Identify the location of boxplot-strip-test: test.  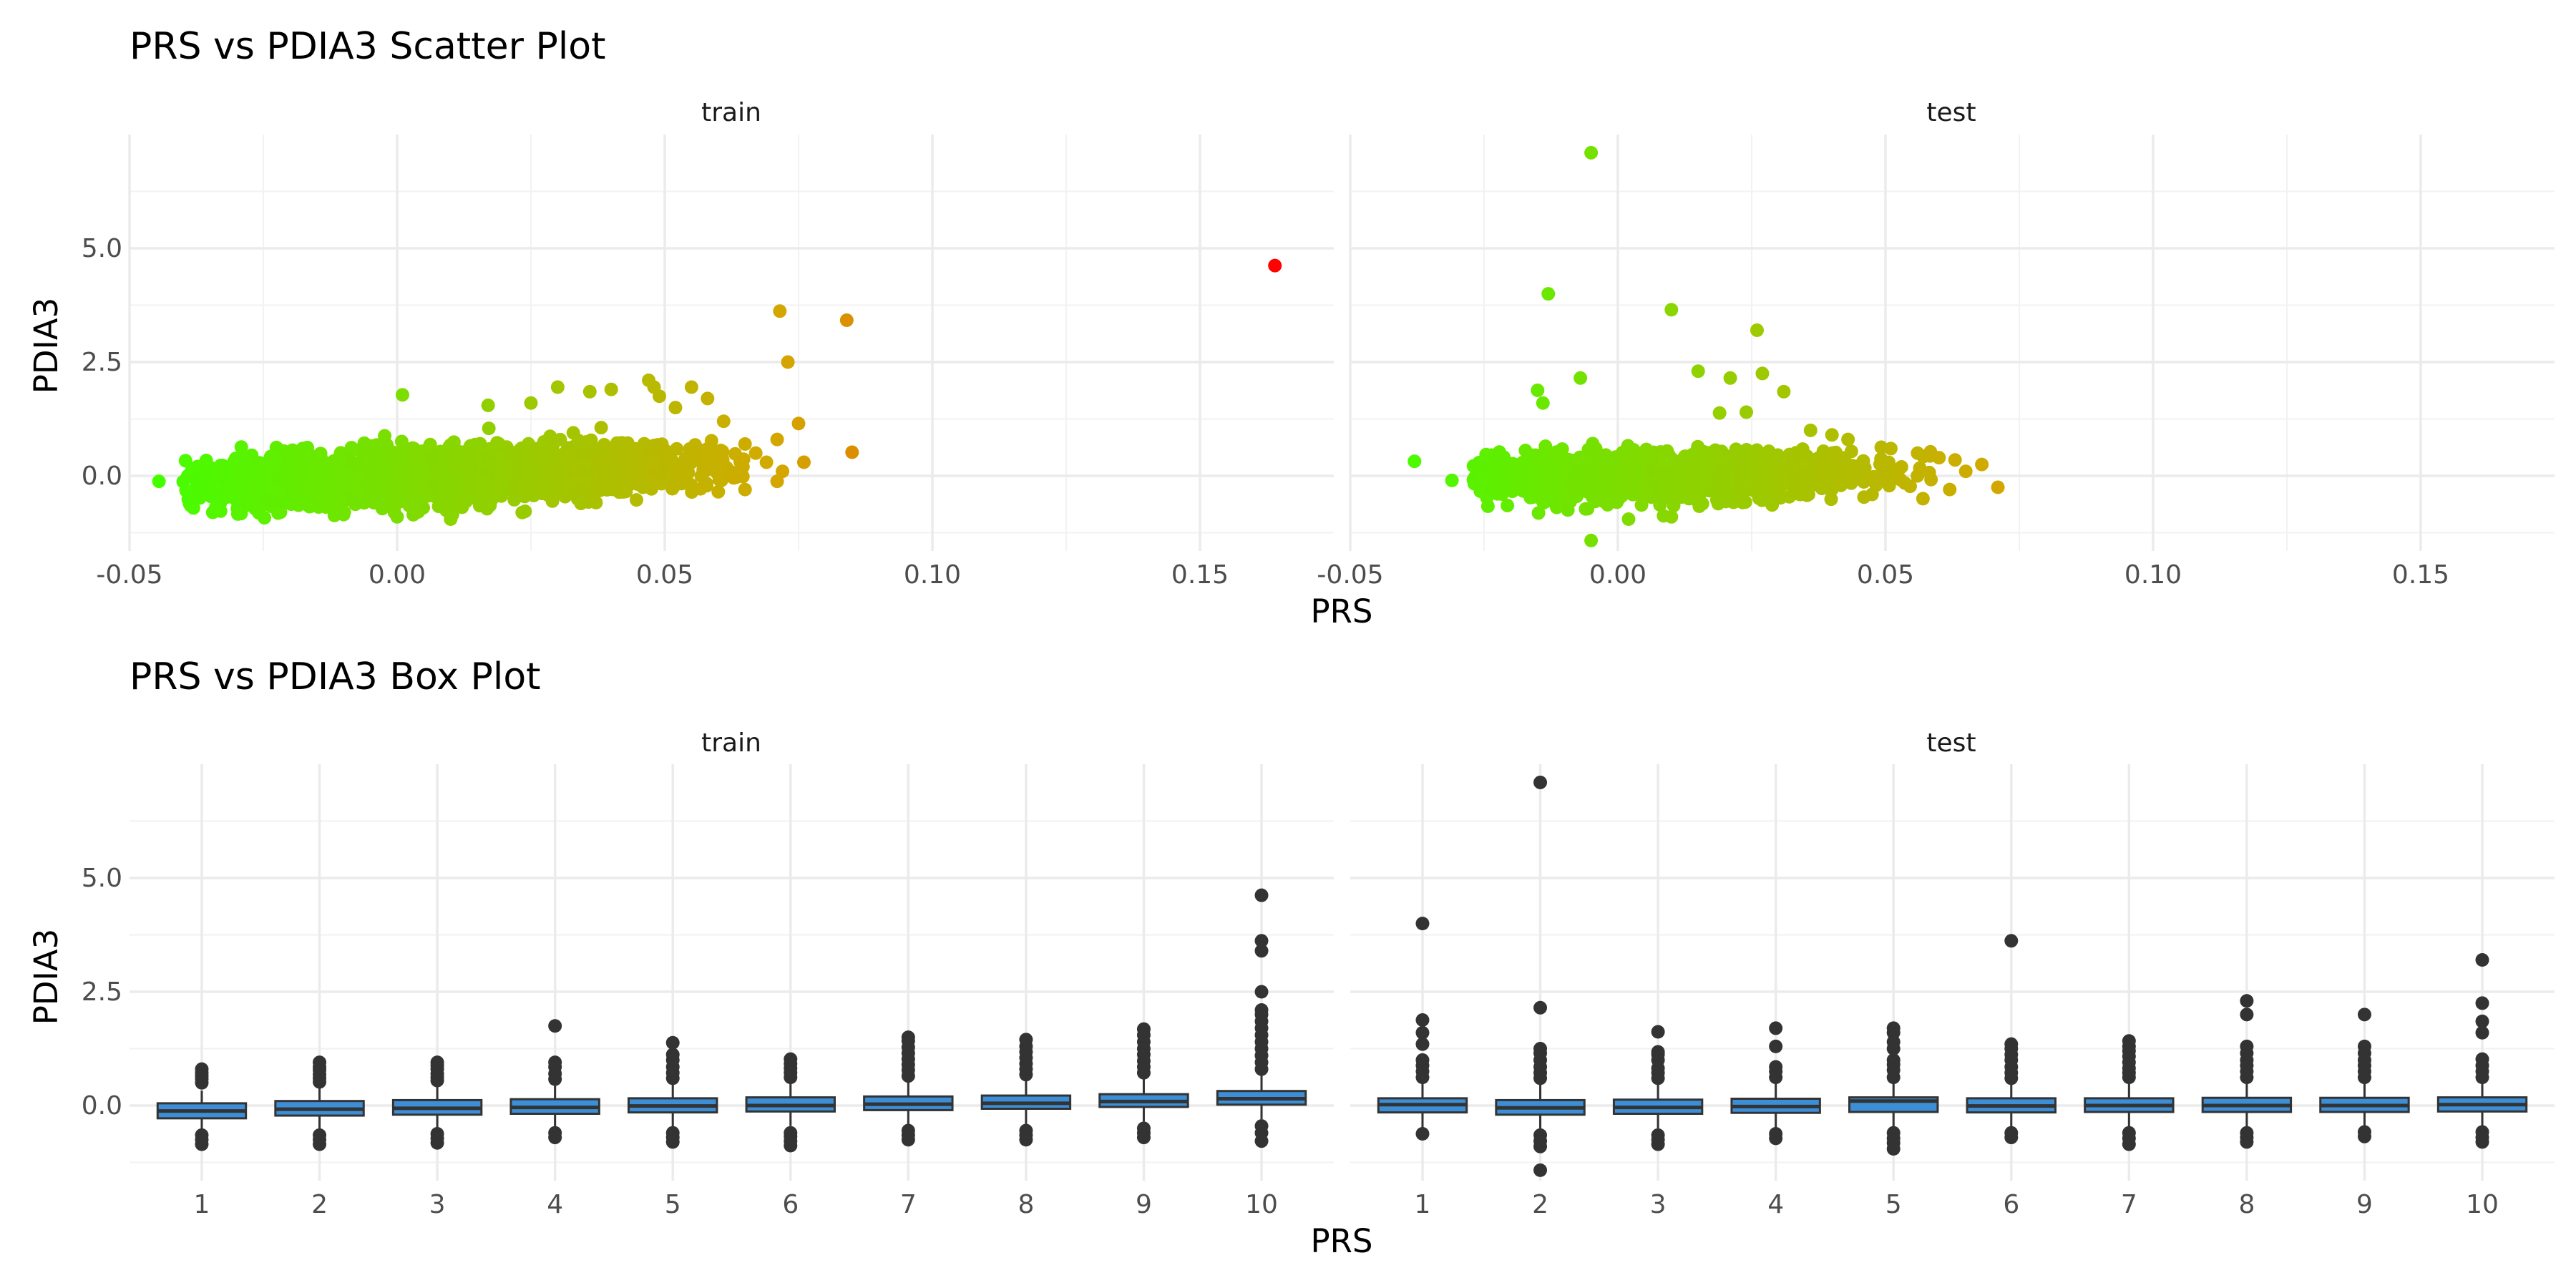
(1951, 743).